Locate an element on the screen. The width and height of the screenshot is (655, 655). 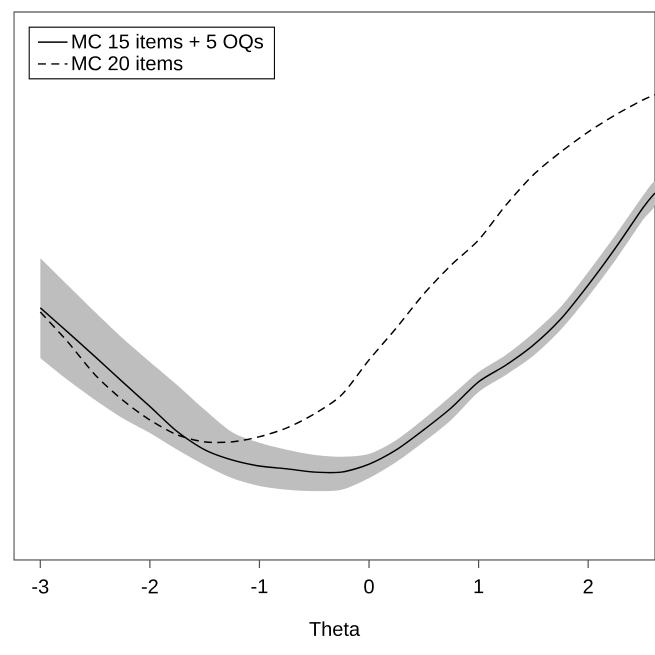
x-tick-label: 2 is located at coordinates (588, 586).